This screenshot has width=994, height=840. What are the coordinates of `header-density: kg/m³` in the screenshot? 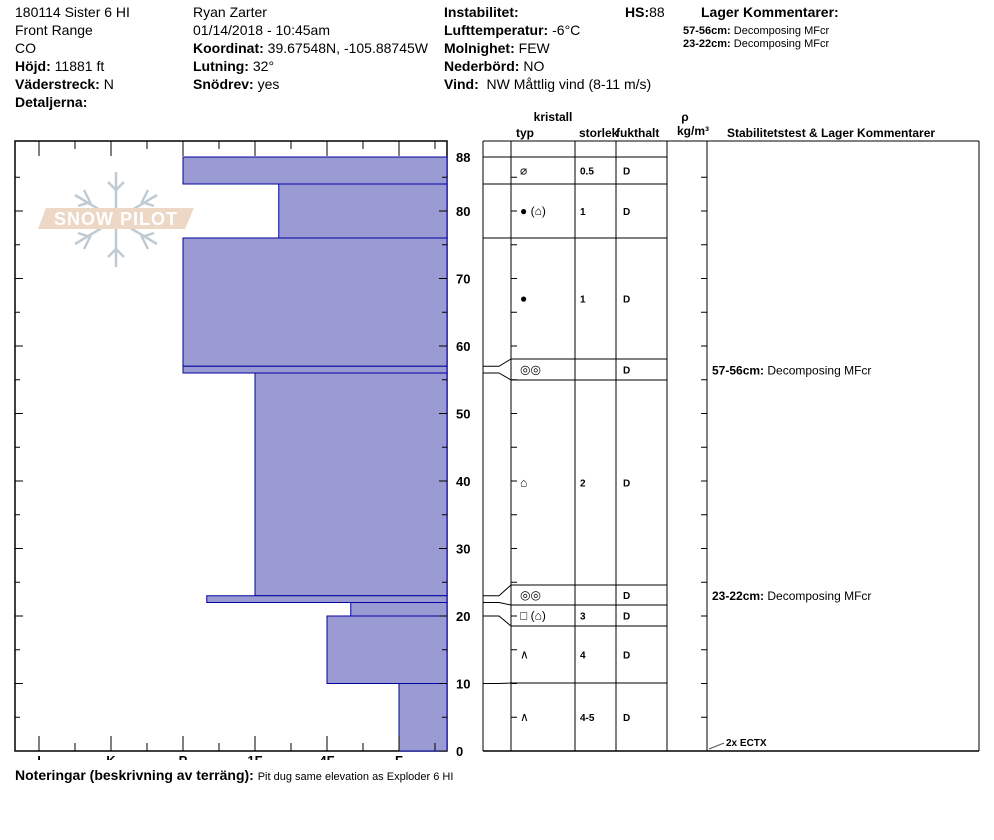 It's located at (693, 131).